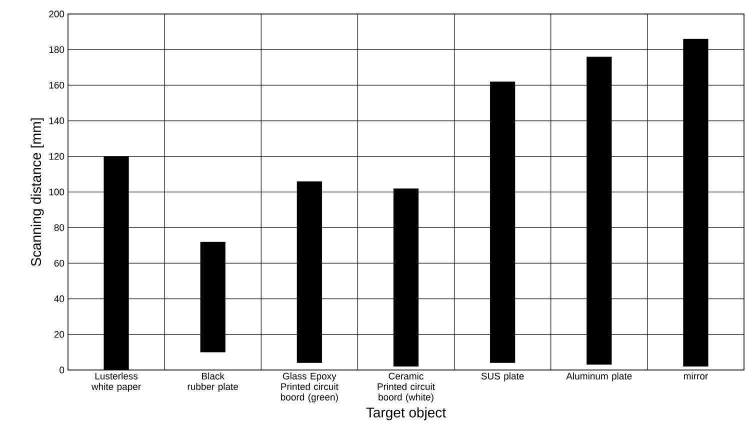  Describe the element at coordinates (116, 382) in the screenshot. I see `x-tick-label: Lusterless white paper` at that location.